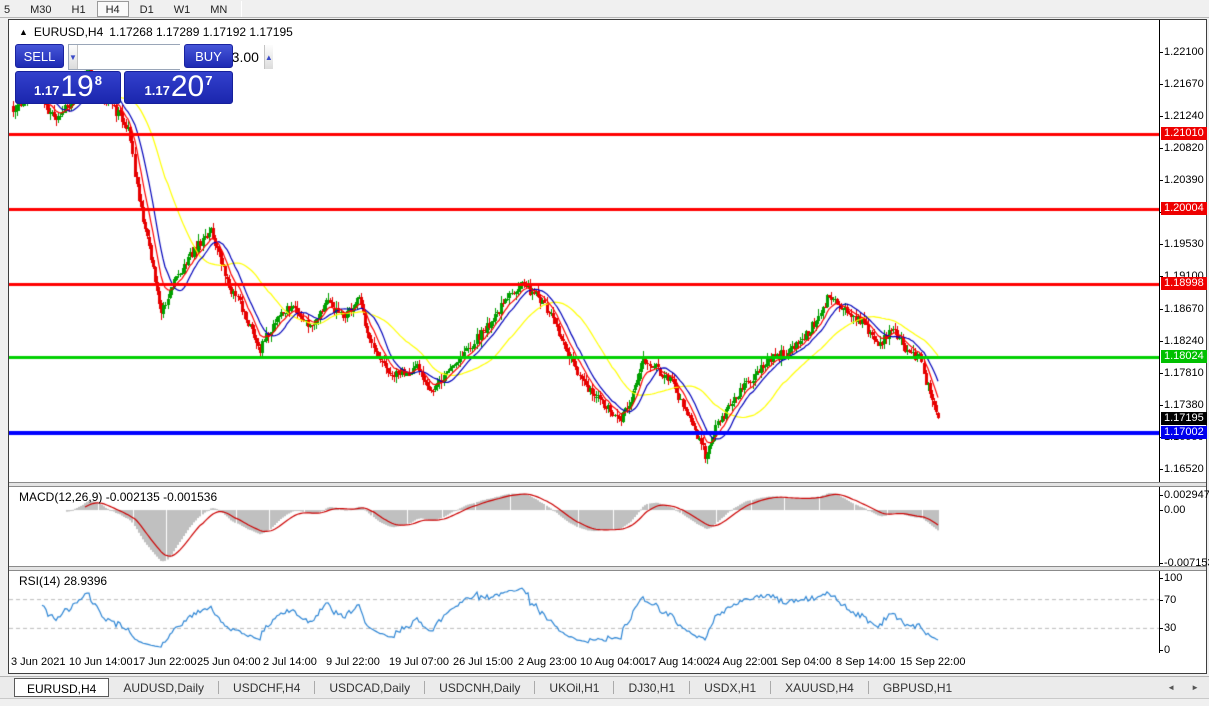  What do you see at coordinates (1181, 244) in the screenshot?
I see `price-axis-tick: 1.19530` at bounding box center [1181, 244].